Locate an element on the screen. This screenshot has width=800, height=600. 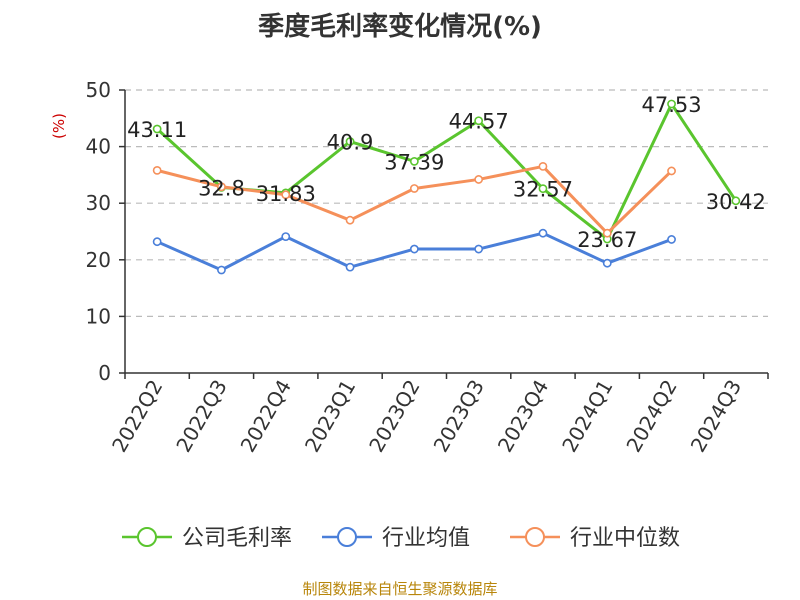
legend-label: 公司毛利率 is located at coordinates (237, 538).